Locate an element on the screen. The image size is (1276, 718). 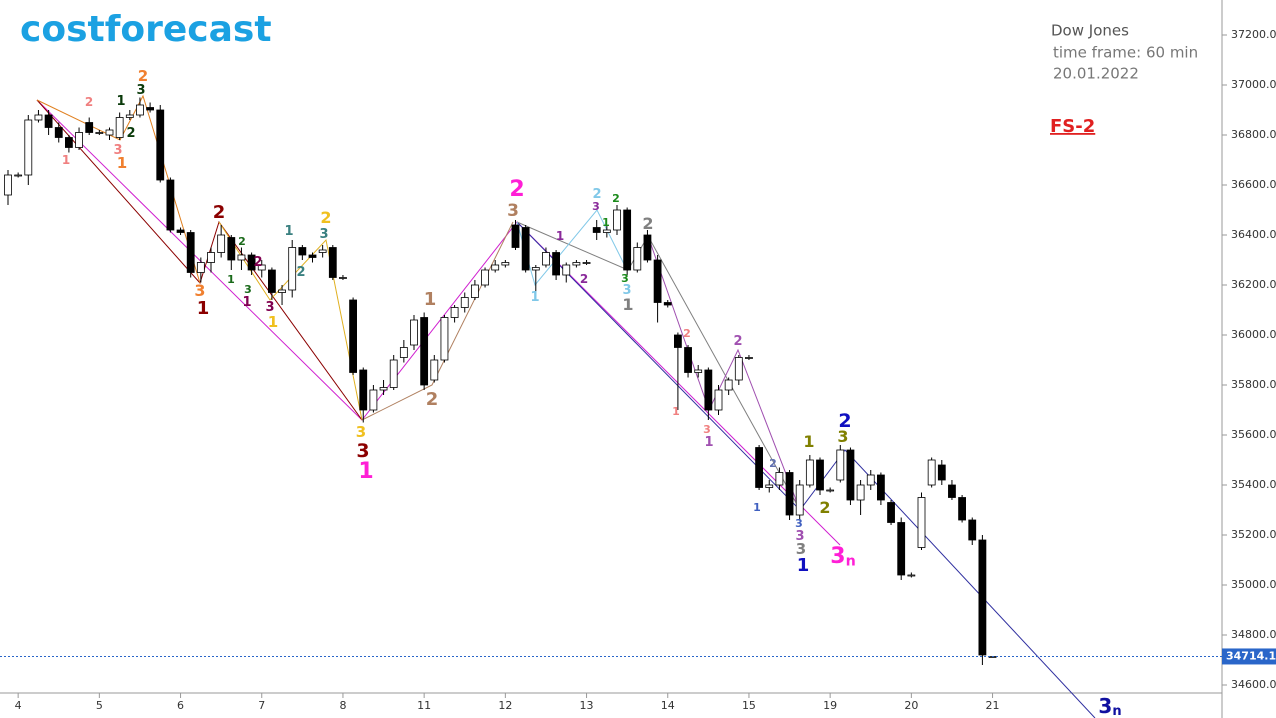
x-tick-label: 12 is located at coordinates (505, 705).